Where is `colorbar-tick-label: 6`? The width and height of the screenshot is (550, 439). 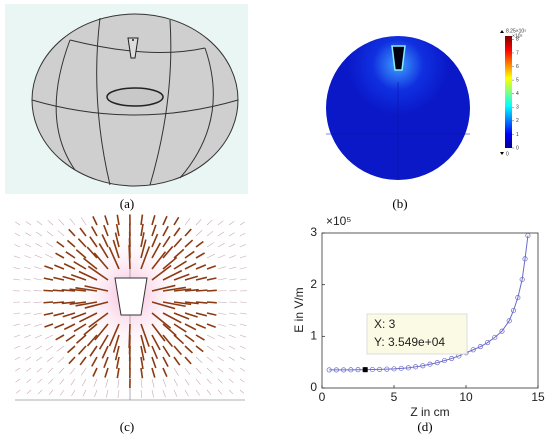 colorbar-tick-label: 6 is located at coordinates (517, 67).